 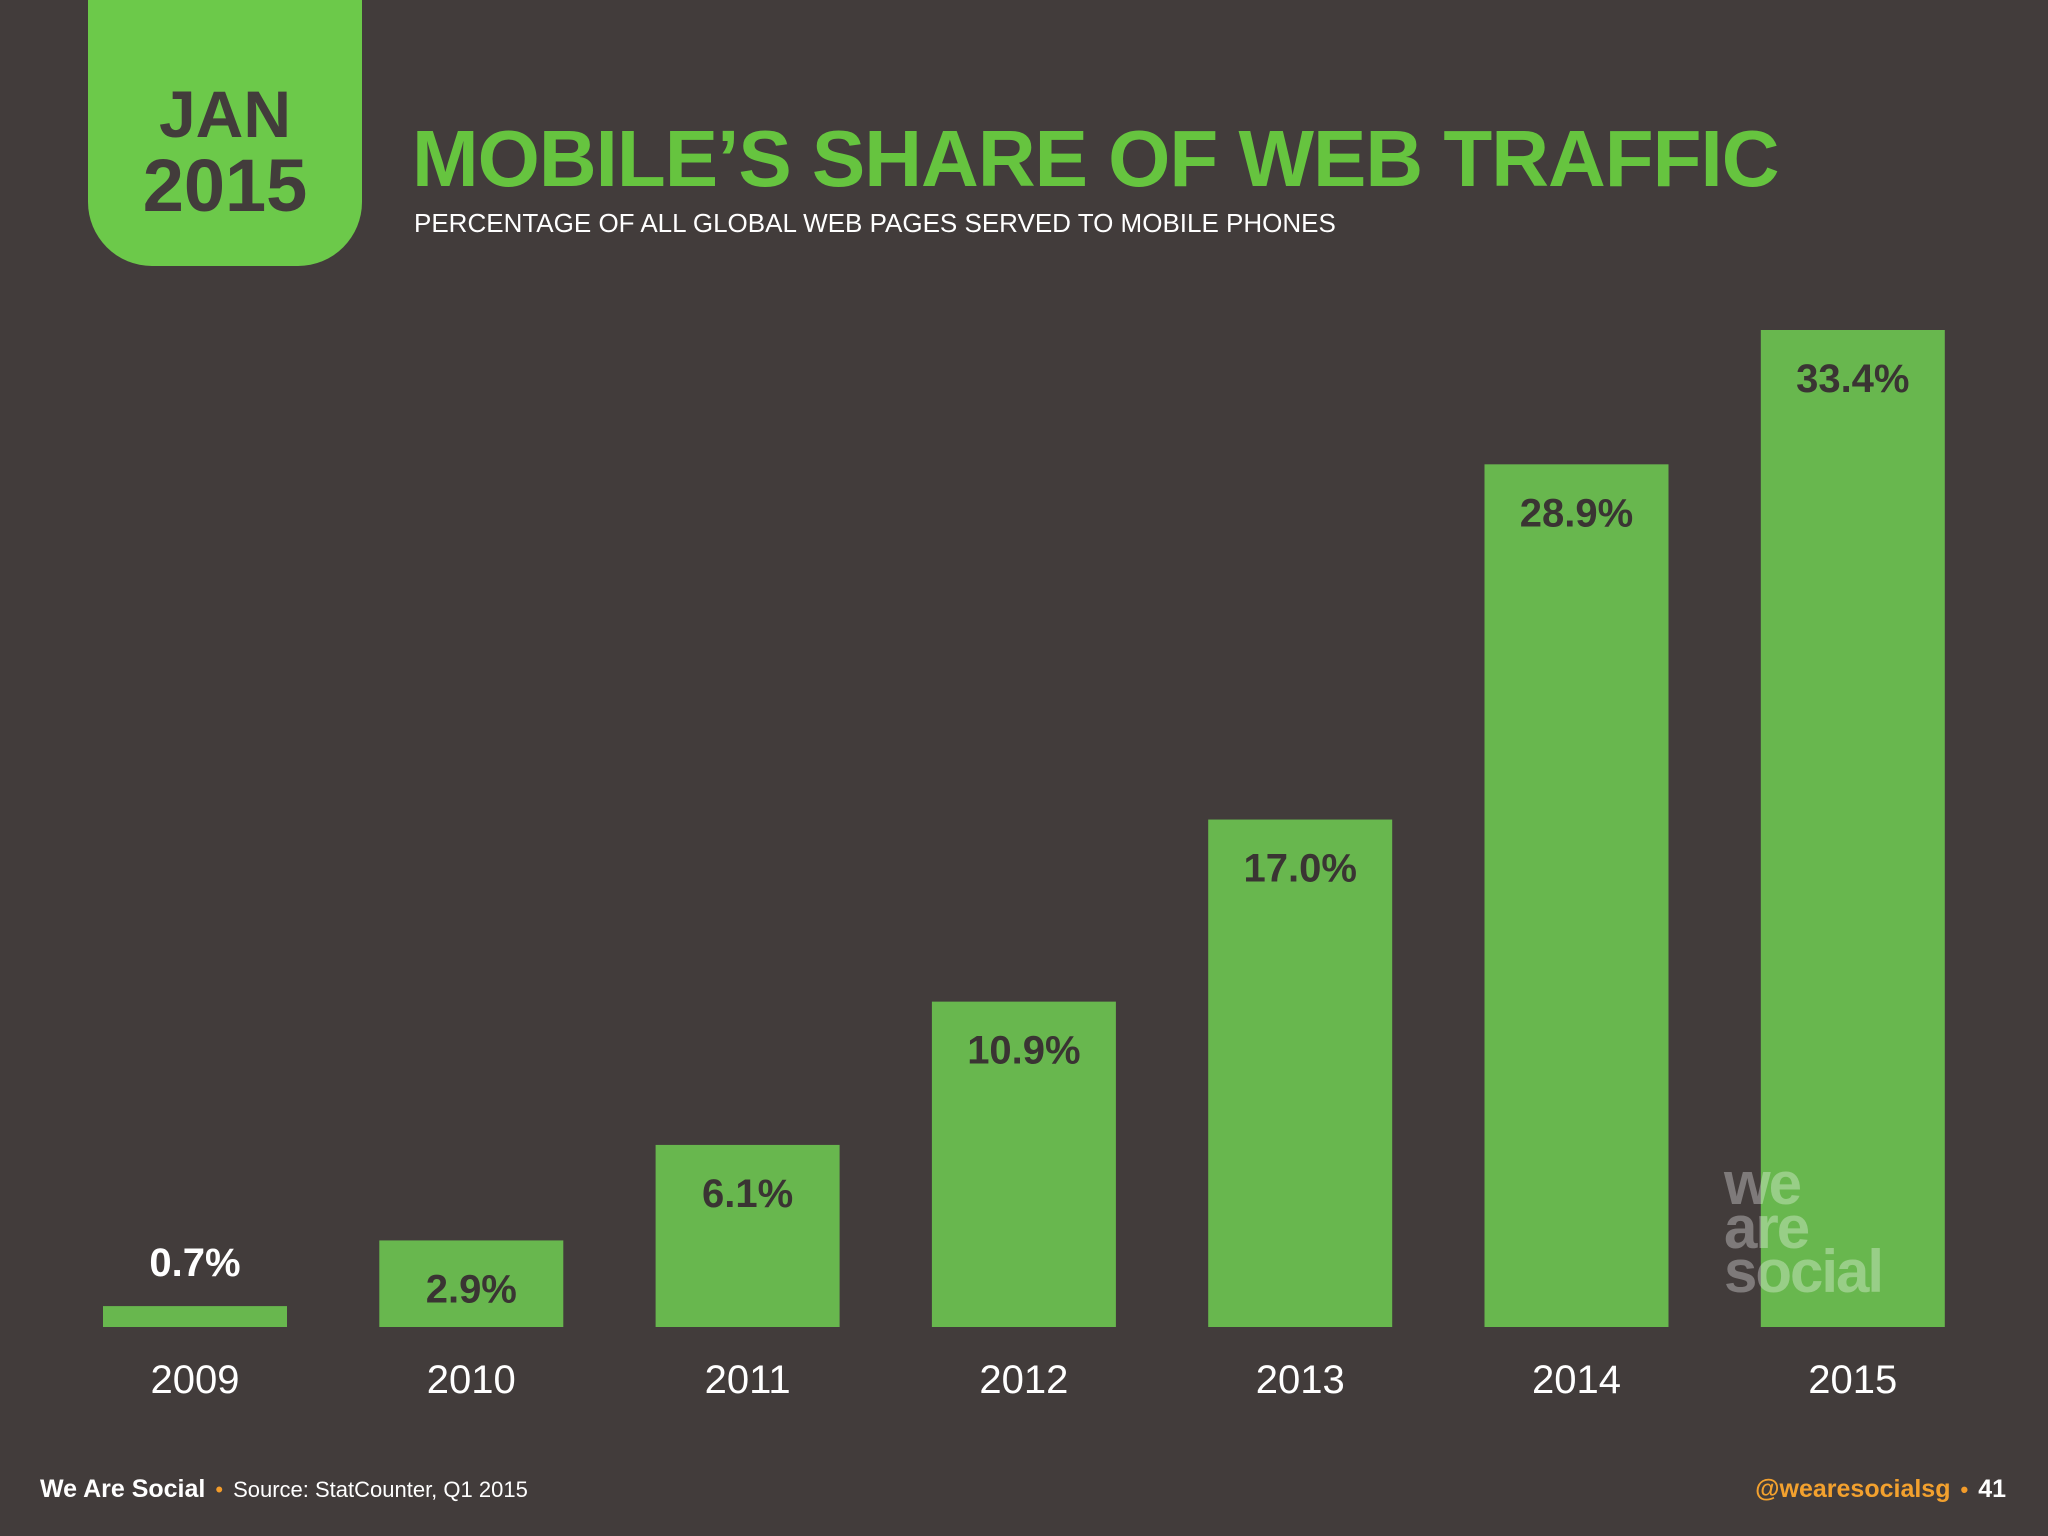 I want to click on data-label-2014: 28.9%, so click(x=1576, y=513).